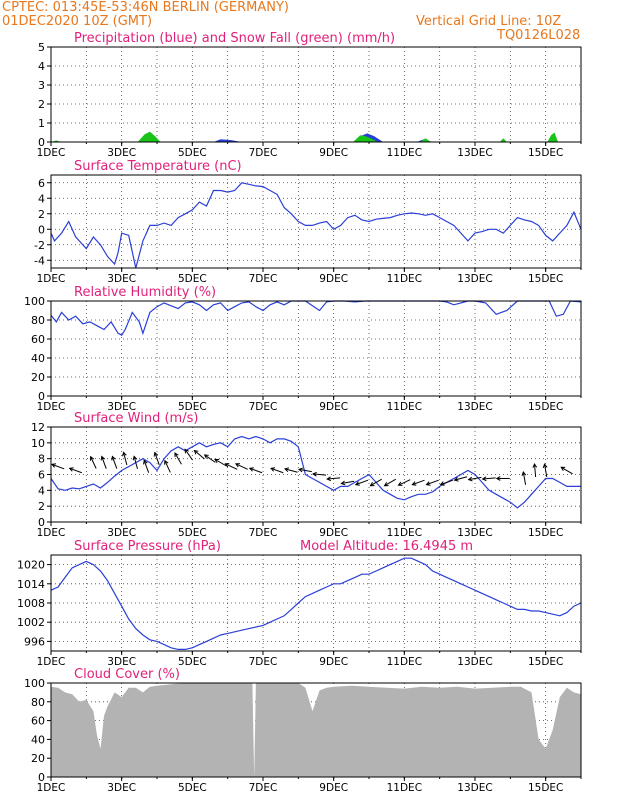 Image resolution: width=618 pixels, height=800 pixels. What do you see at coordinates (38, 377) in the screenshot?
I see `y-tick-label: 20` at bounding box center [38, 377].